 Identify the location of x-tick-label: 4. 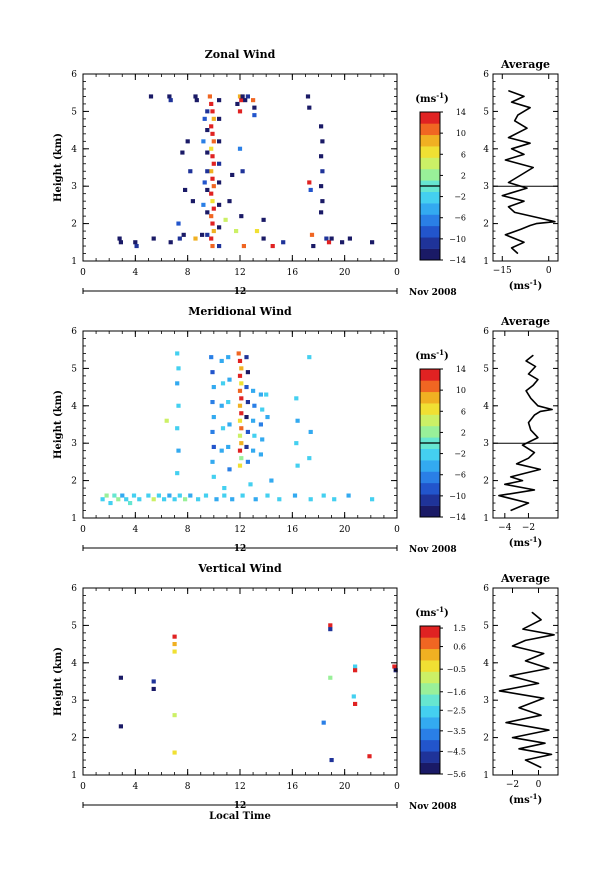
(135, 787).